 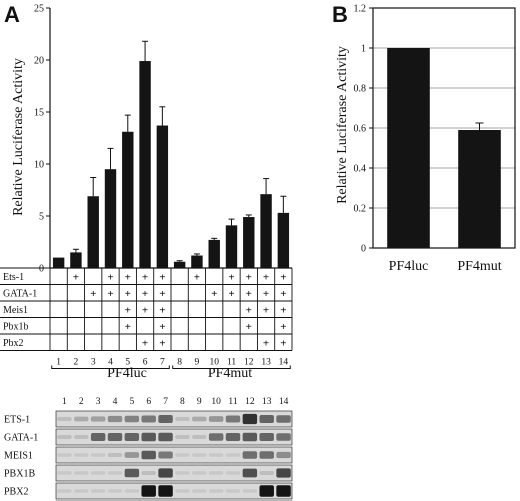 What do you see at coordinates (20, 293) in the screenshot?
I see `condition-label: GATA-1` at bounding box center [20, 293].